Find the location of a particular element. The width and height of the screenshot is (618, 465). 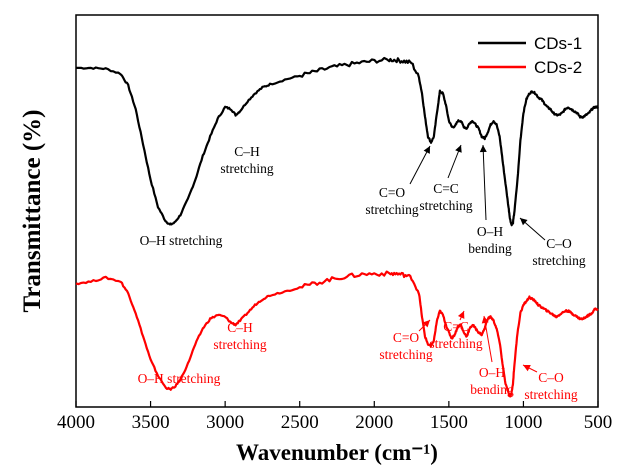

legend-label-cds-2: CDs-2 is located at coordinates (558, 67).